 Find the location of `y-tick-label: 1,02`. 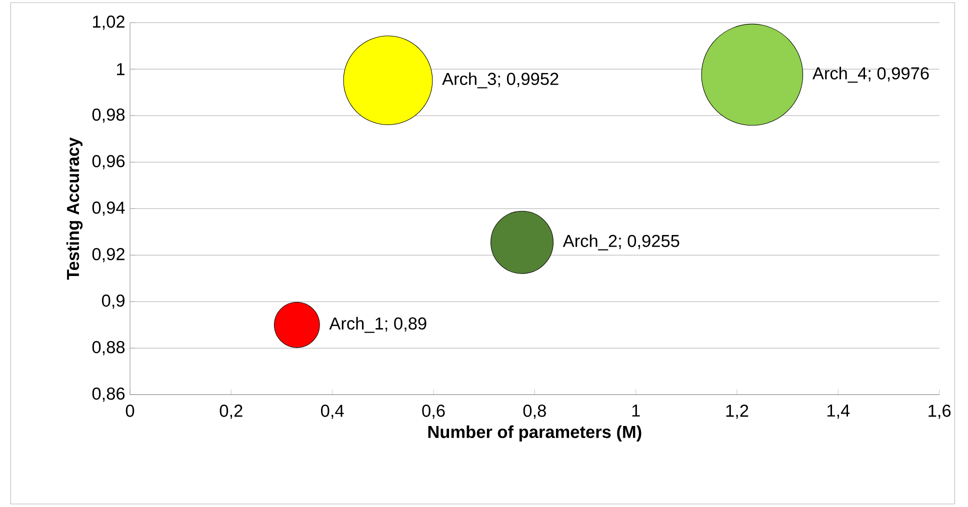

y-tick-label: 1,02 is located at coordinates (108, 23).